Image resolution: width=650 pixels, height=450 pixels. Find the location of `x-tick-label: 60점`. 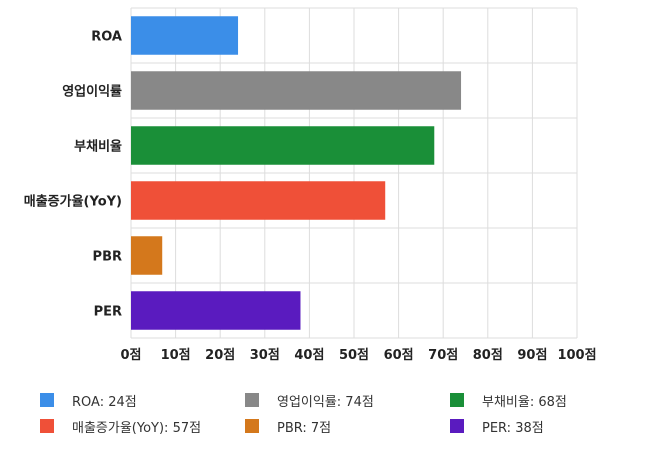

x-tick-label: 60점 is located at coordinates (399, 355).